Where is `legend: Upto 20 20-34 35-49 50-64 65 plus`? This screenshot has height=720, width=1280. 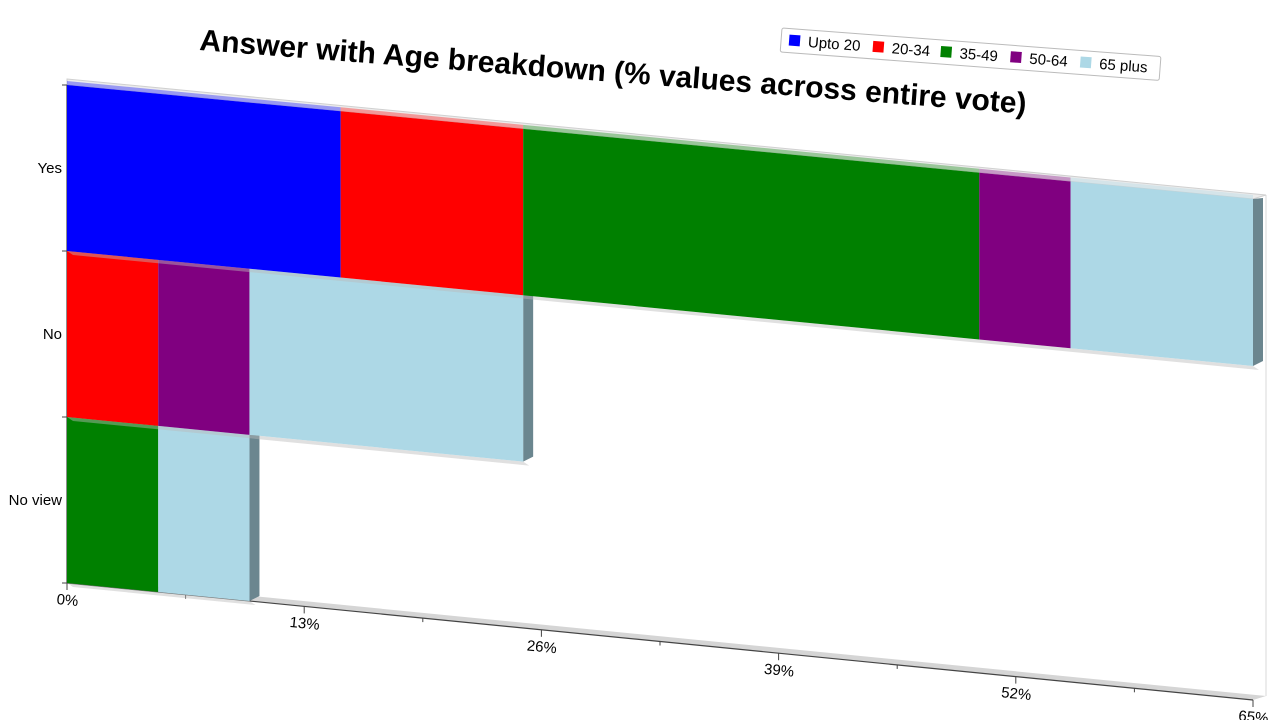
legend: Upto 20 20-34 35-49 50-64 65 plus is located at coordinates (970, 54).